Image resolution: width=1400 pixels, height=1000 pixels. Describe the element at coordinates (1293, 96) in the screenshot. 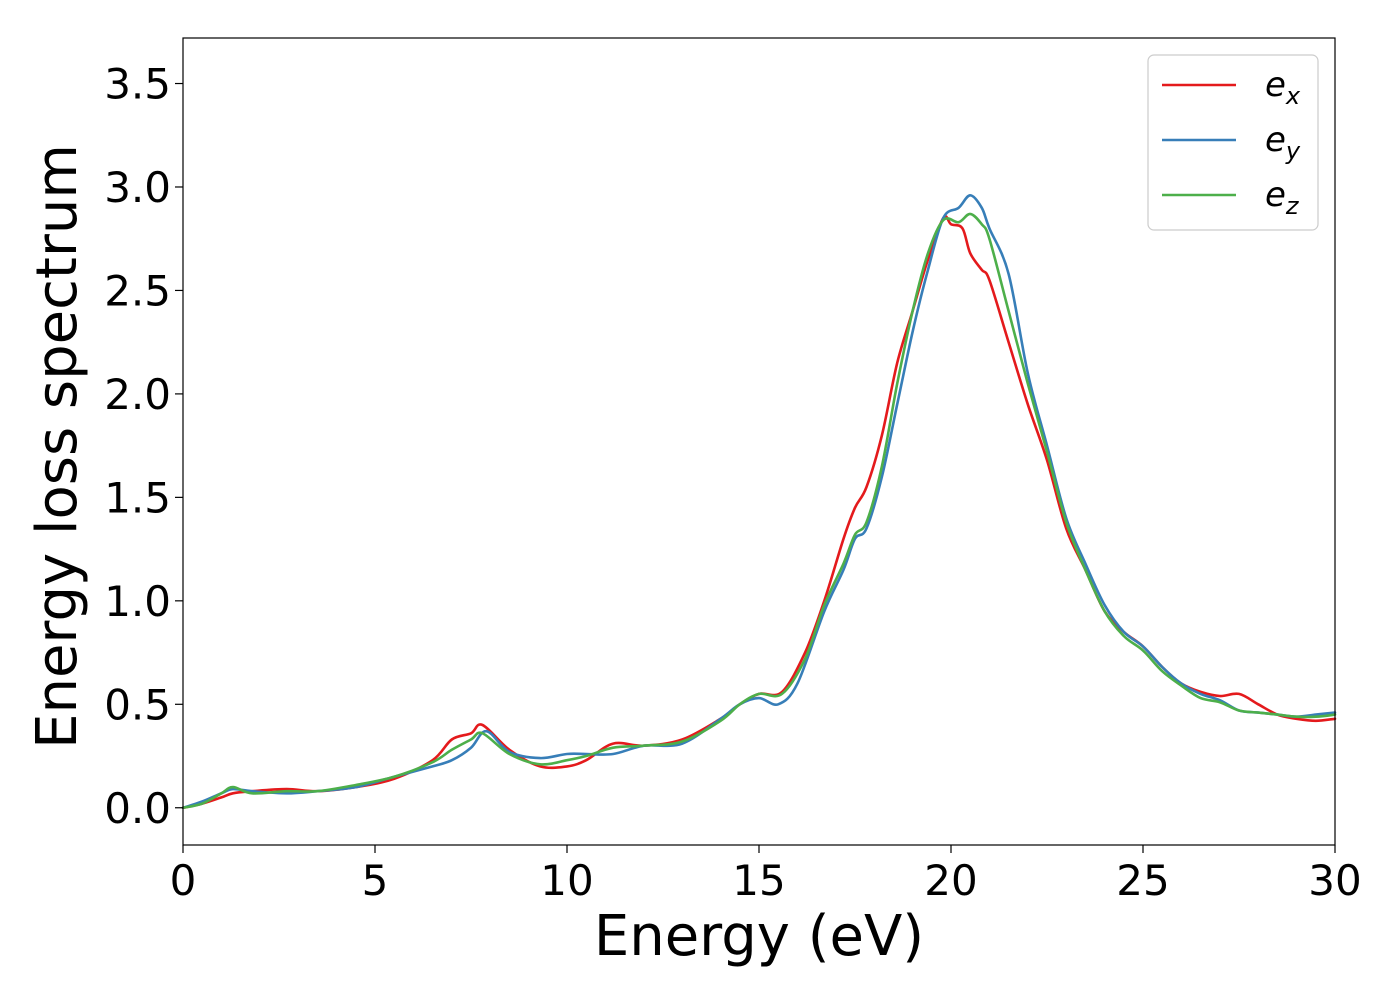

I see `legend-label-subscript: x` at that location.